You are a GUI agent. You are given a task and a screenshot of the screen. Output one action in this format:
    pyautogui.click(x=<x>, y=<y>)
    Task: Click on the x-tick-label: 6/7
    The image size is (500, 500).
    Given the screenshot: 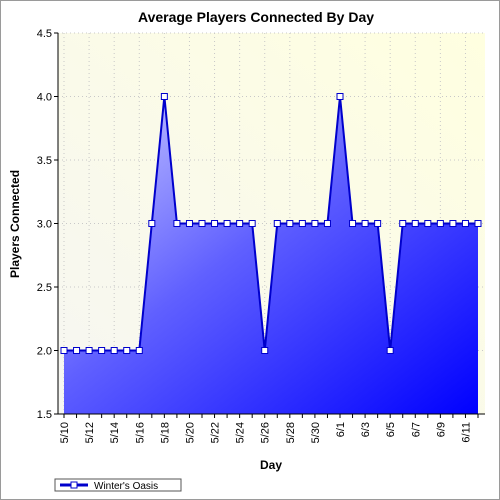 What is the action you would take?
    pyautogui.click(x=416, y=429)
    